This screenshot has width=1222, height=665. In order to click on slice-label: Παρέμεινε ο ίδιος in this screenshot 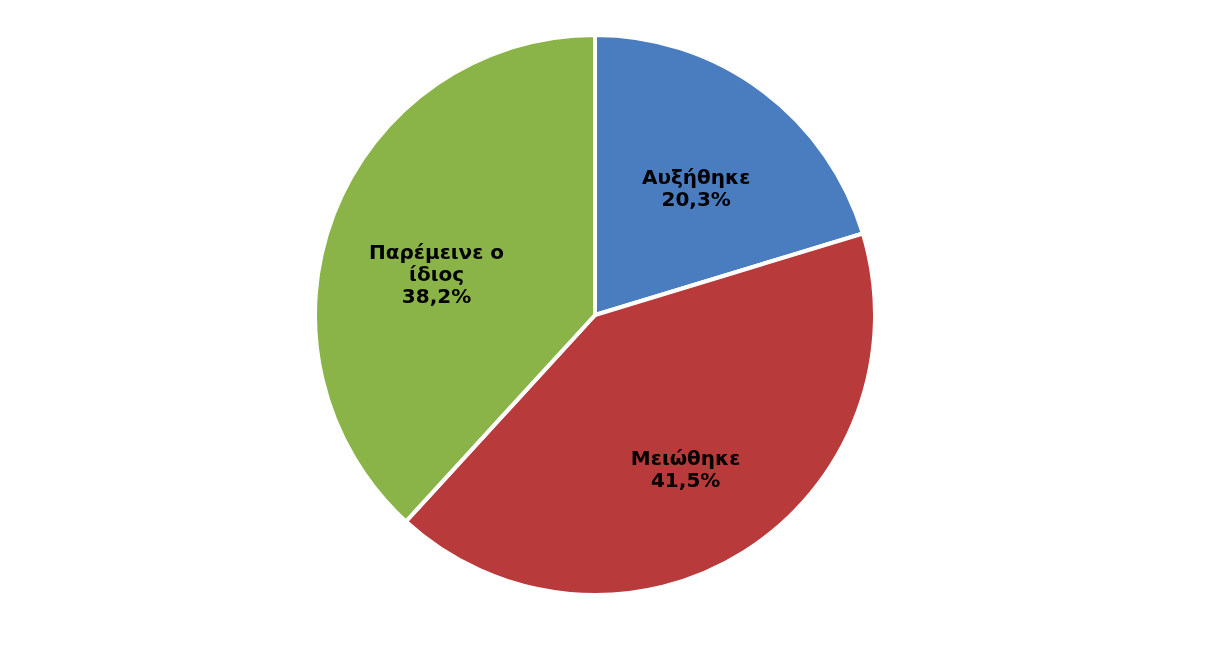, I will do `click(437, 263)`.